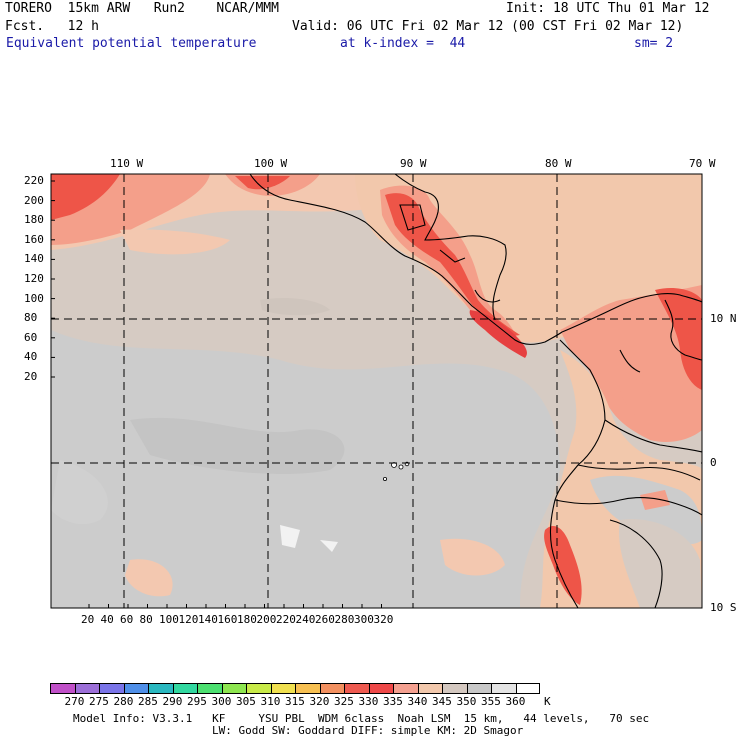 This screenshot has height=740, width=740. What do you see at coordinates (393, 701) in the screenshot?
I see `colorbar-label: 335` at bounding box center [393, 701].